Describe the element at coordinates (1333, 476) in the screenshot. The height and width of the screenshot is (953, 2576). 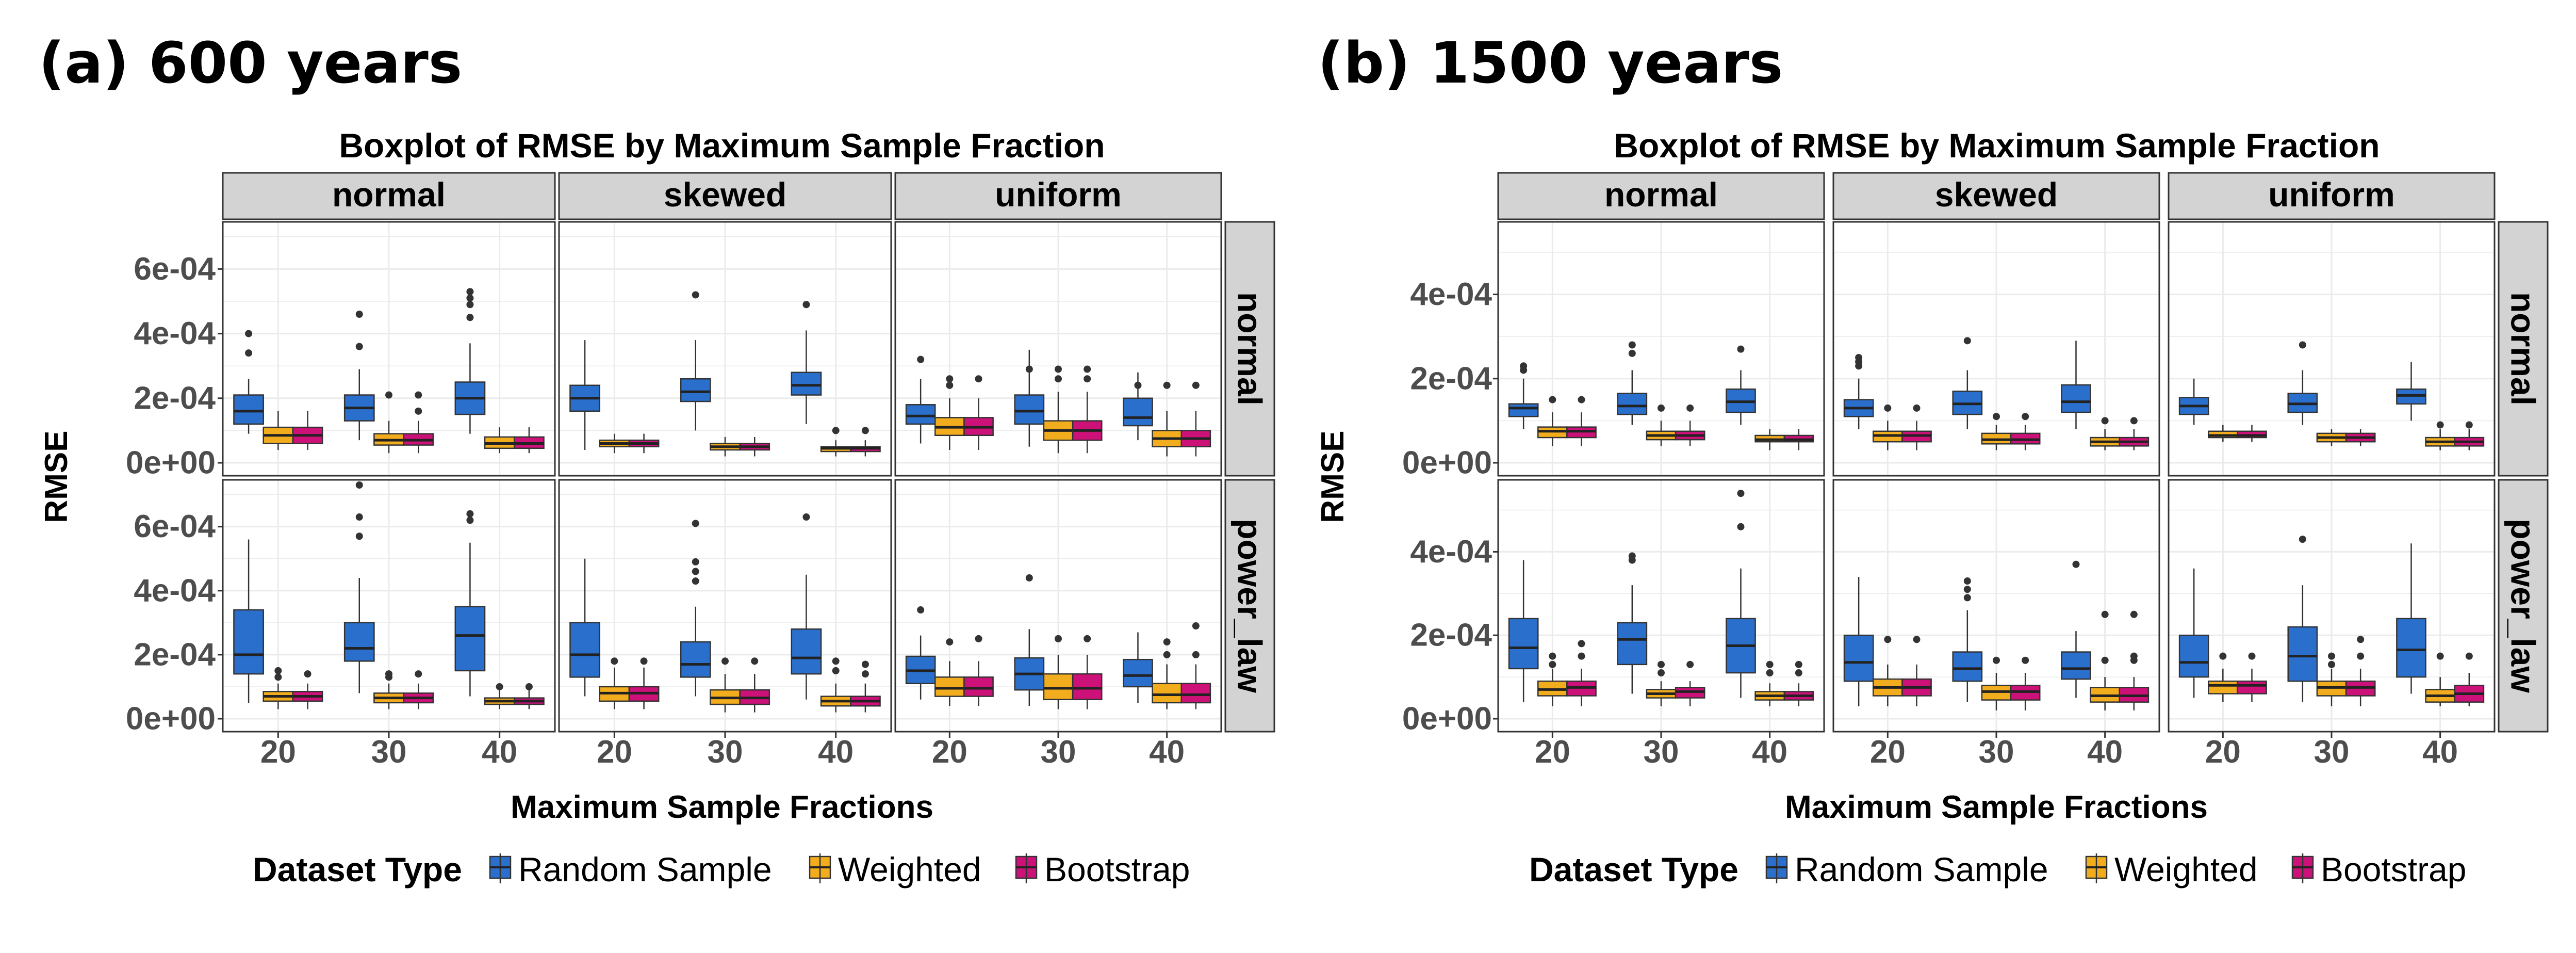
I see `y-axis-title: RMSE` at that location.